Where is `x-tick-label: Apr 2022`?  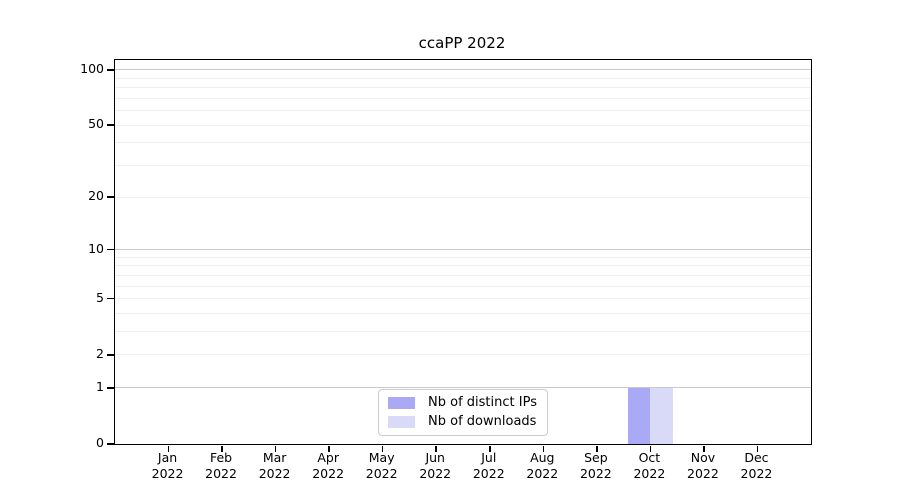 x-tick-label: Apr 2022 is located at coordinates (328, 465).